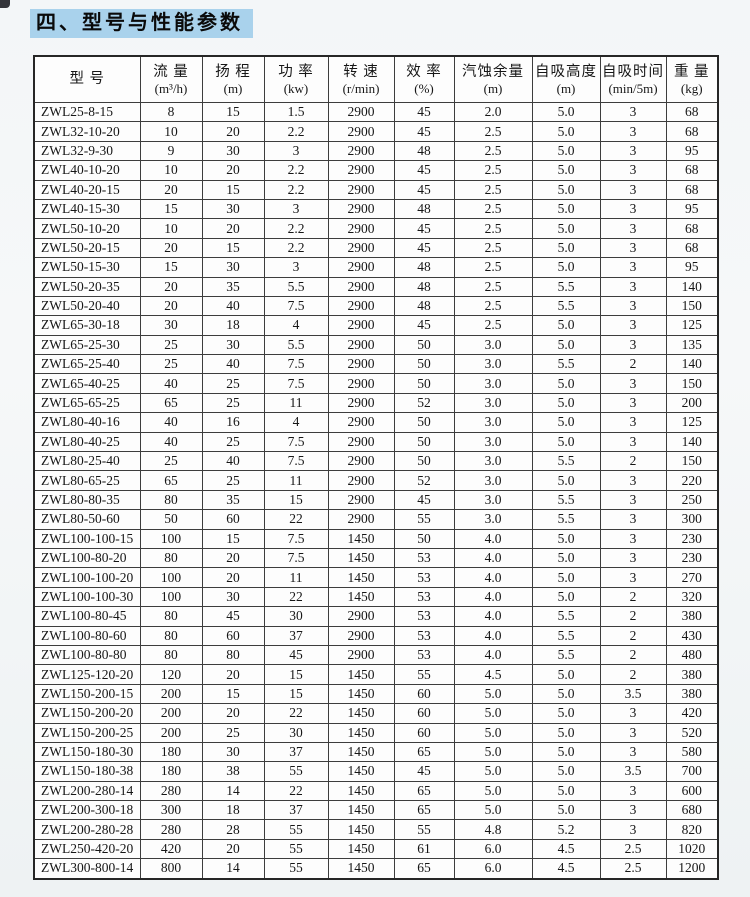 The width and height of the screenshot is (750, 897). I want to click on value-cell: 4, so click(296, 325).